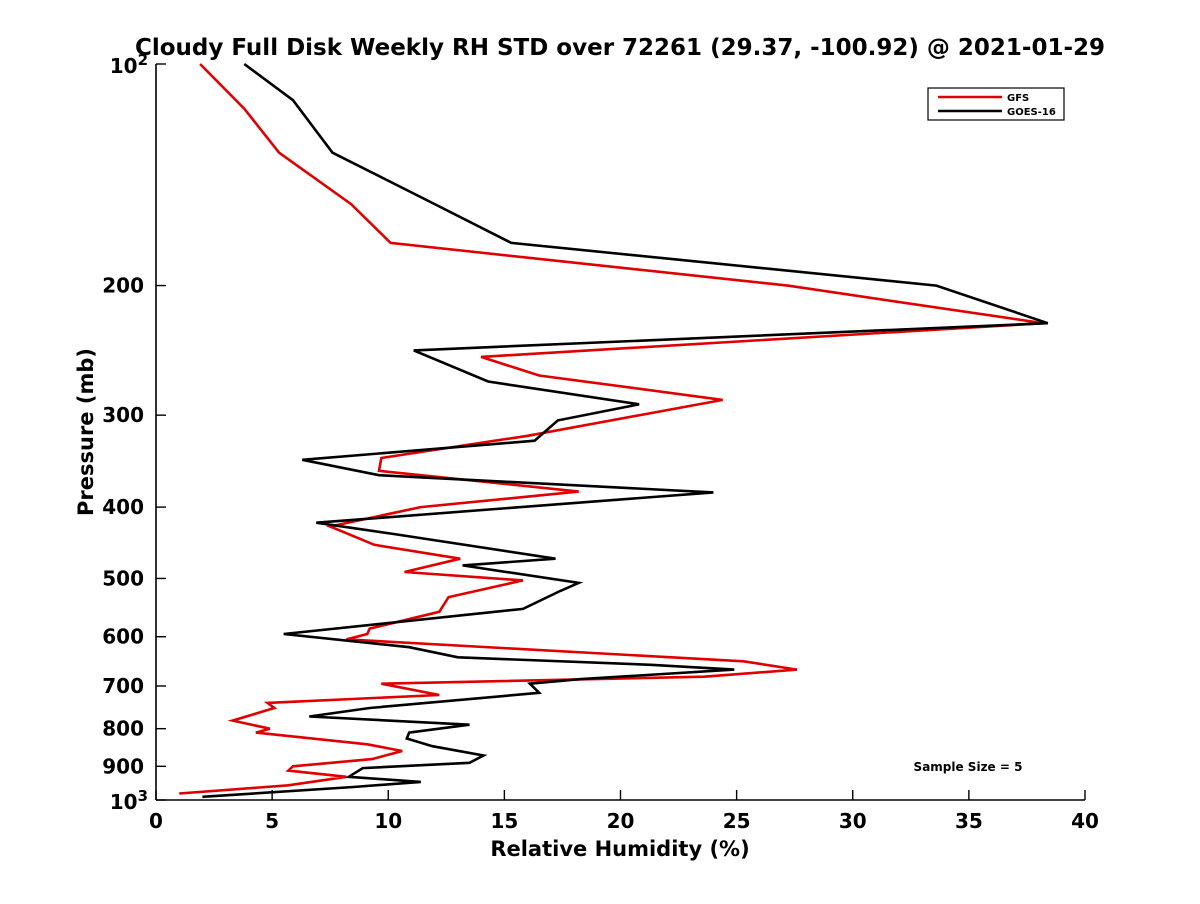 The image size is (1200, 904). What do you see at coordinates (129, 64) in the screenshot?
I see `y-tick-label: 10²` at bounding box center [129, 64].